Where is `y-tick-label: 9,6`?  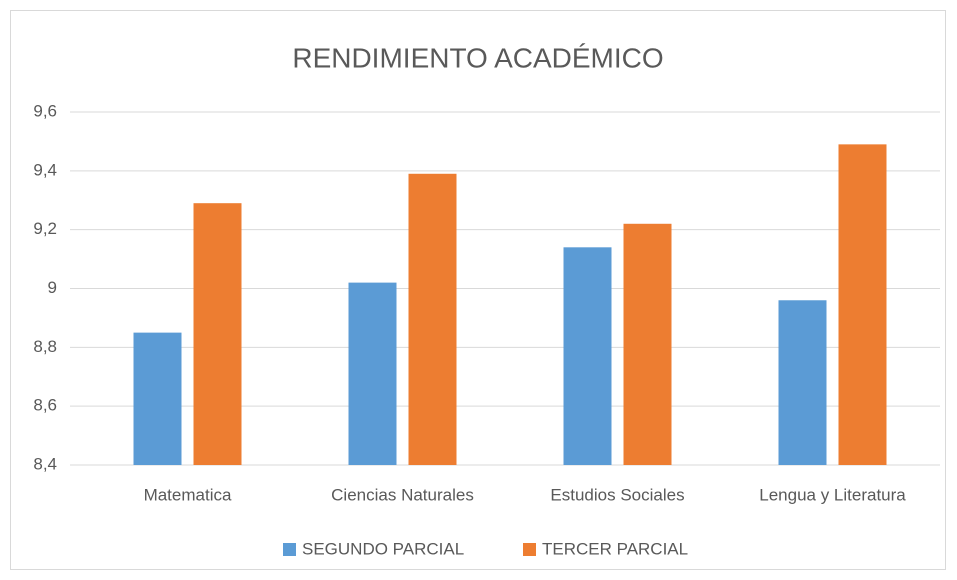
y-tick-label: 9,6 is located at coordinates (45, 110).